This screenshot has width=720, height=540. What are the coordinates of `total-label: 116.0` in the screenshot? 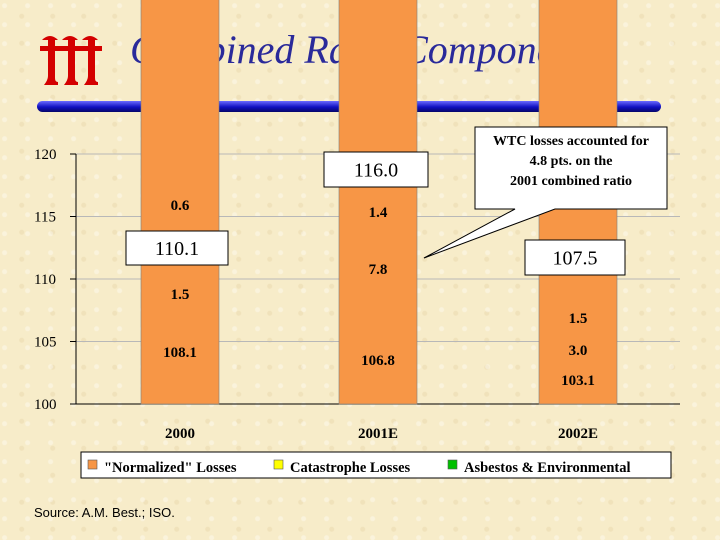 It's located at (376, 171).